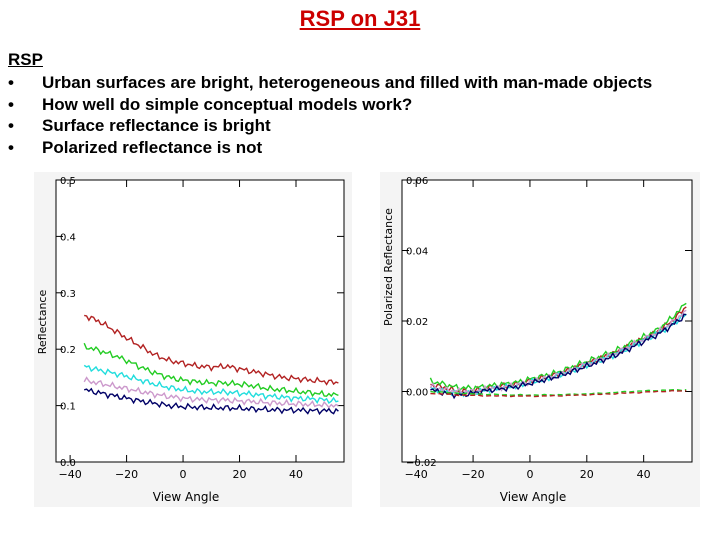 The height and width of the screenshot is (540, 720). What do you see at coordinates (156, 125) in the screenshot?
I see `bullet-text: Surface reflectance is bright` at bounding box center [156, 125].